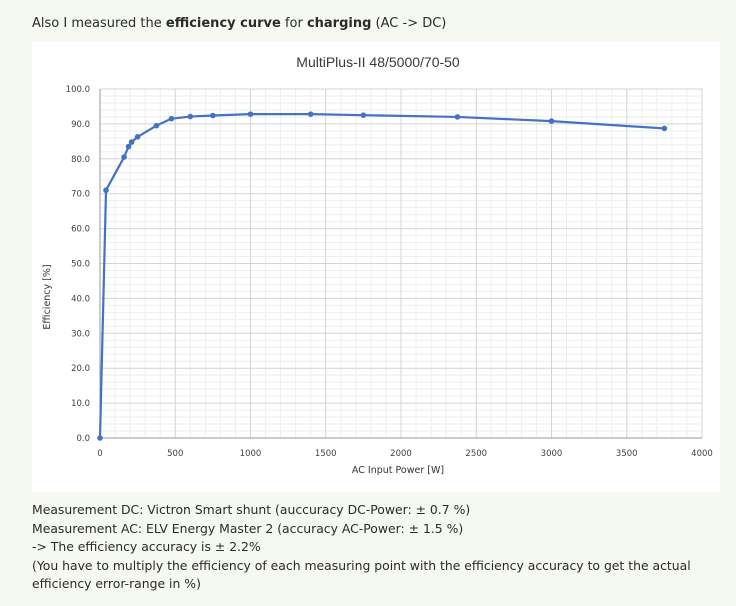  I want to click on x-tick-label: 3500, so click(627, 454).